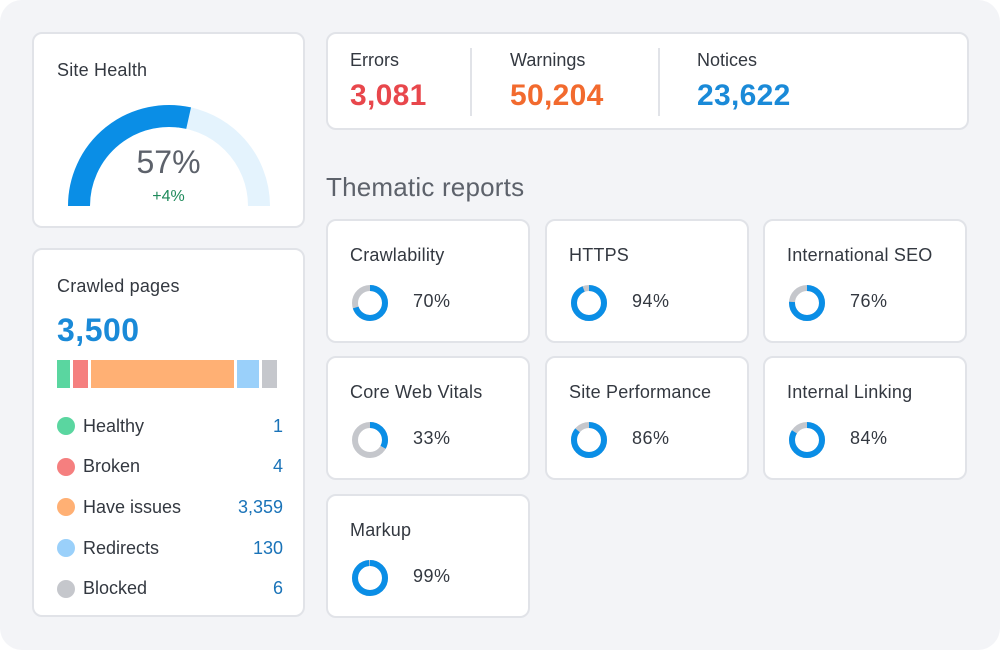 This screenshot has width=1000, height=650. I want to click on report-card-internal-linking: Internal Linking 84%, so click(865, 418).